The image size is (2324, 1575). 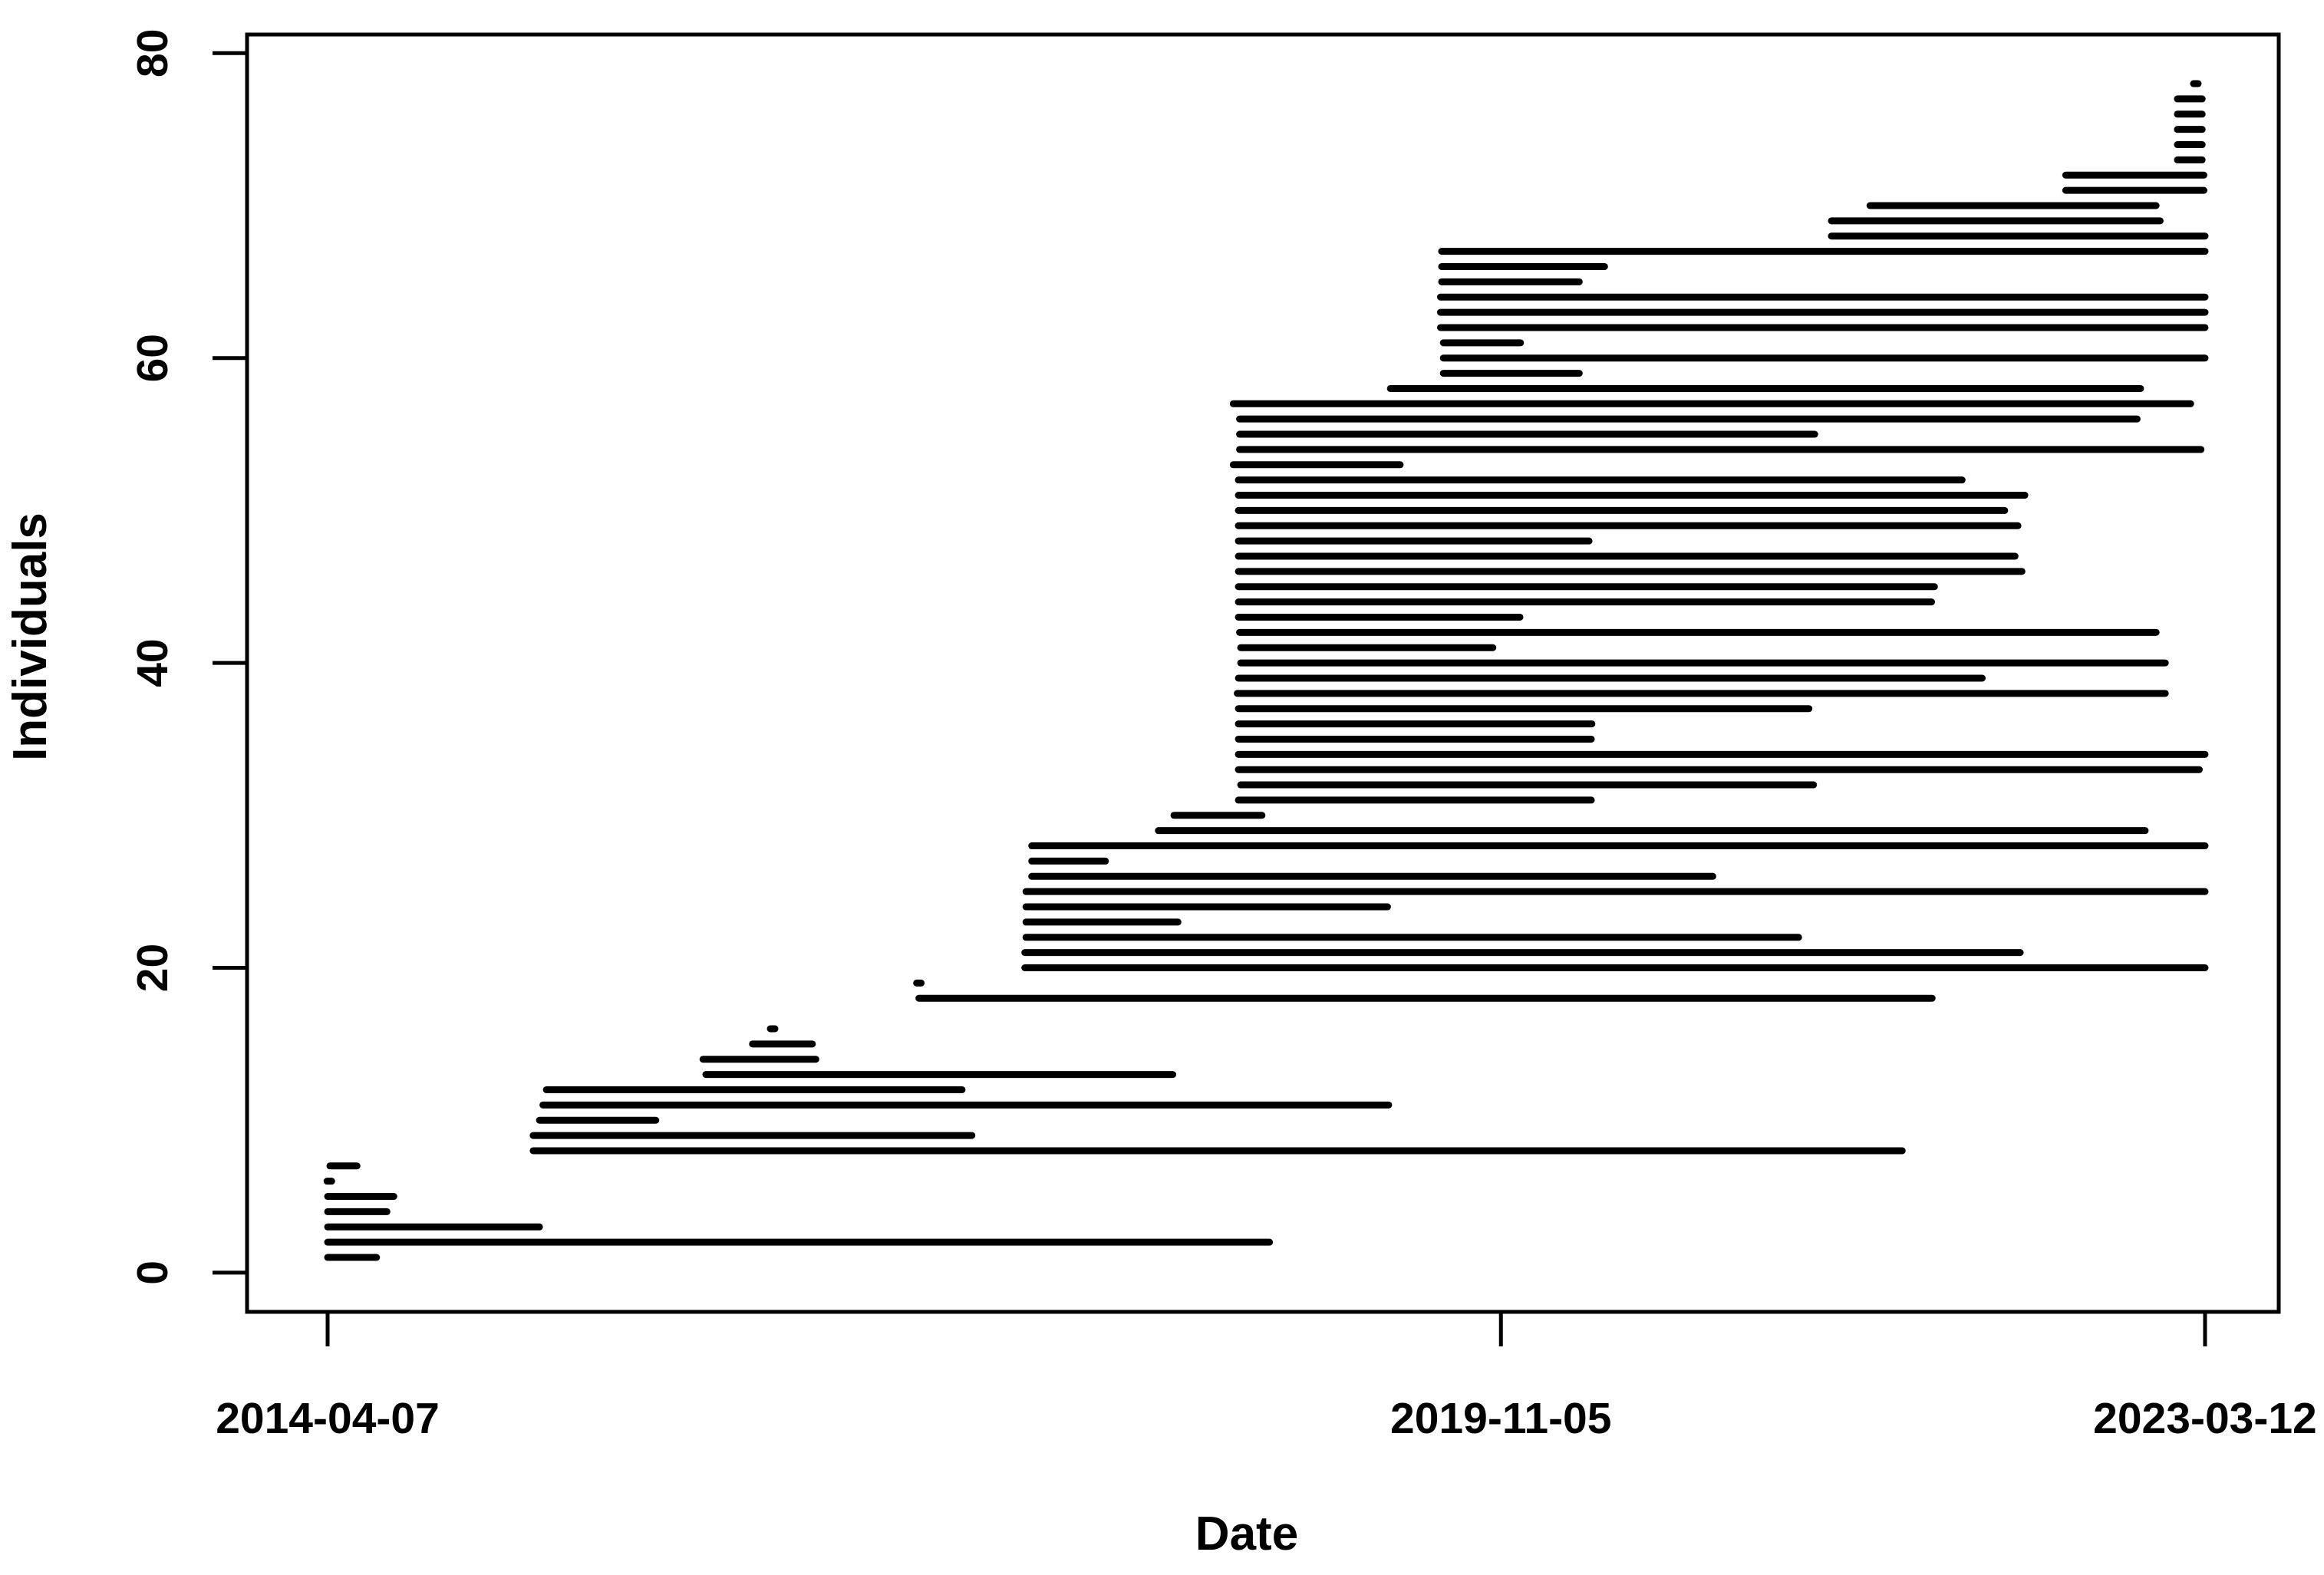 I want to click on y-tick-label: 80, so click(x=152, y=53).